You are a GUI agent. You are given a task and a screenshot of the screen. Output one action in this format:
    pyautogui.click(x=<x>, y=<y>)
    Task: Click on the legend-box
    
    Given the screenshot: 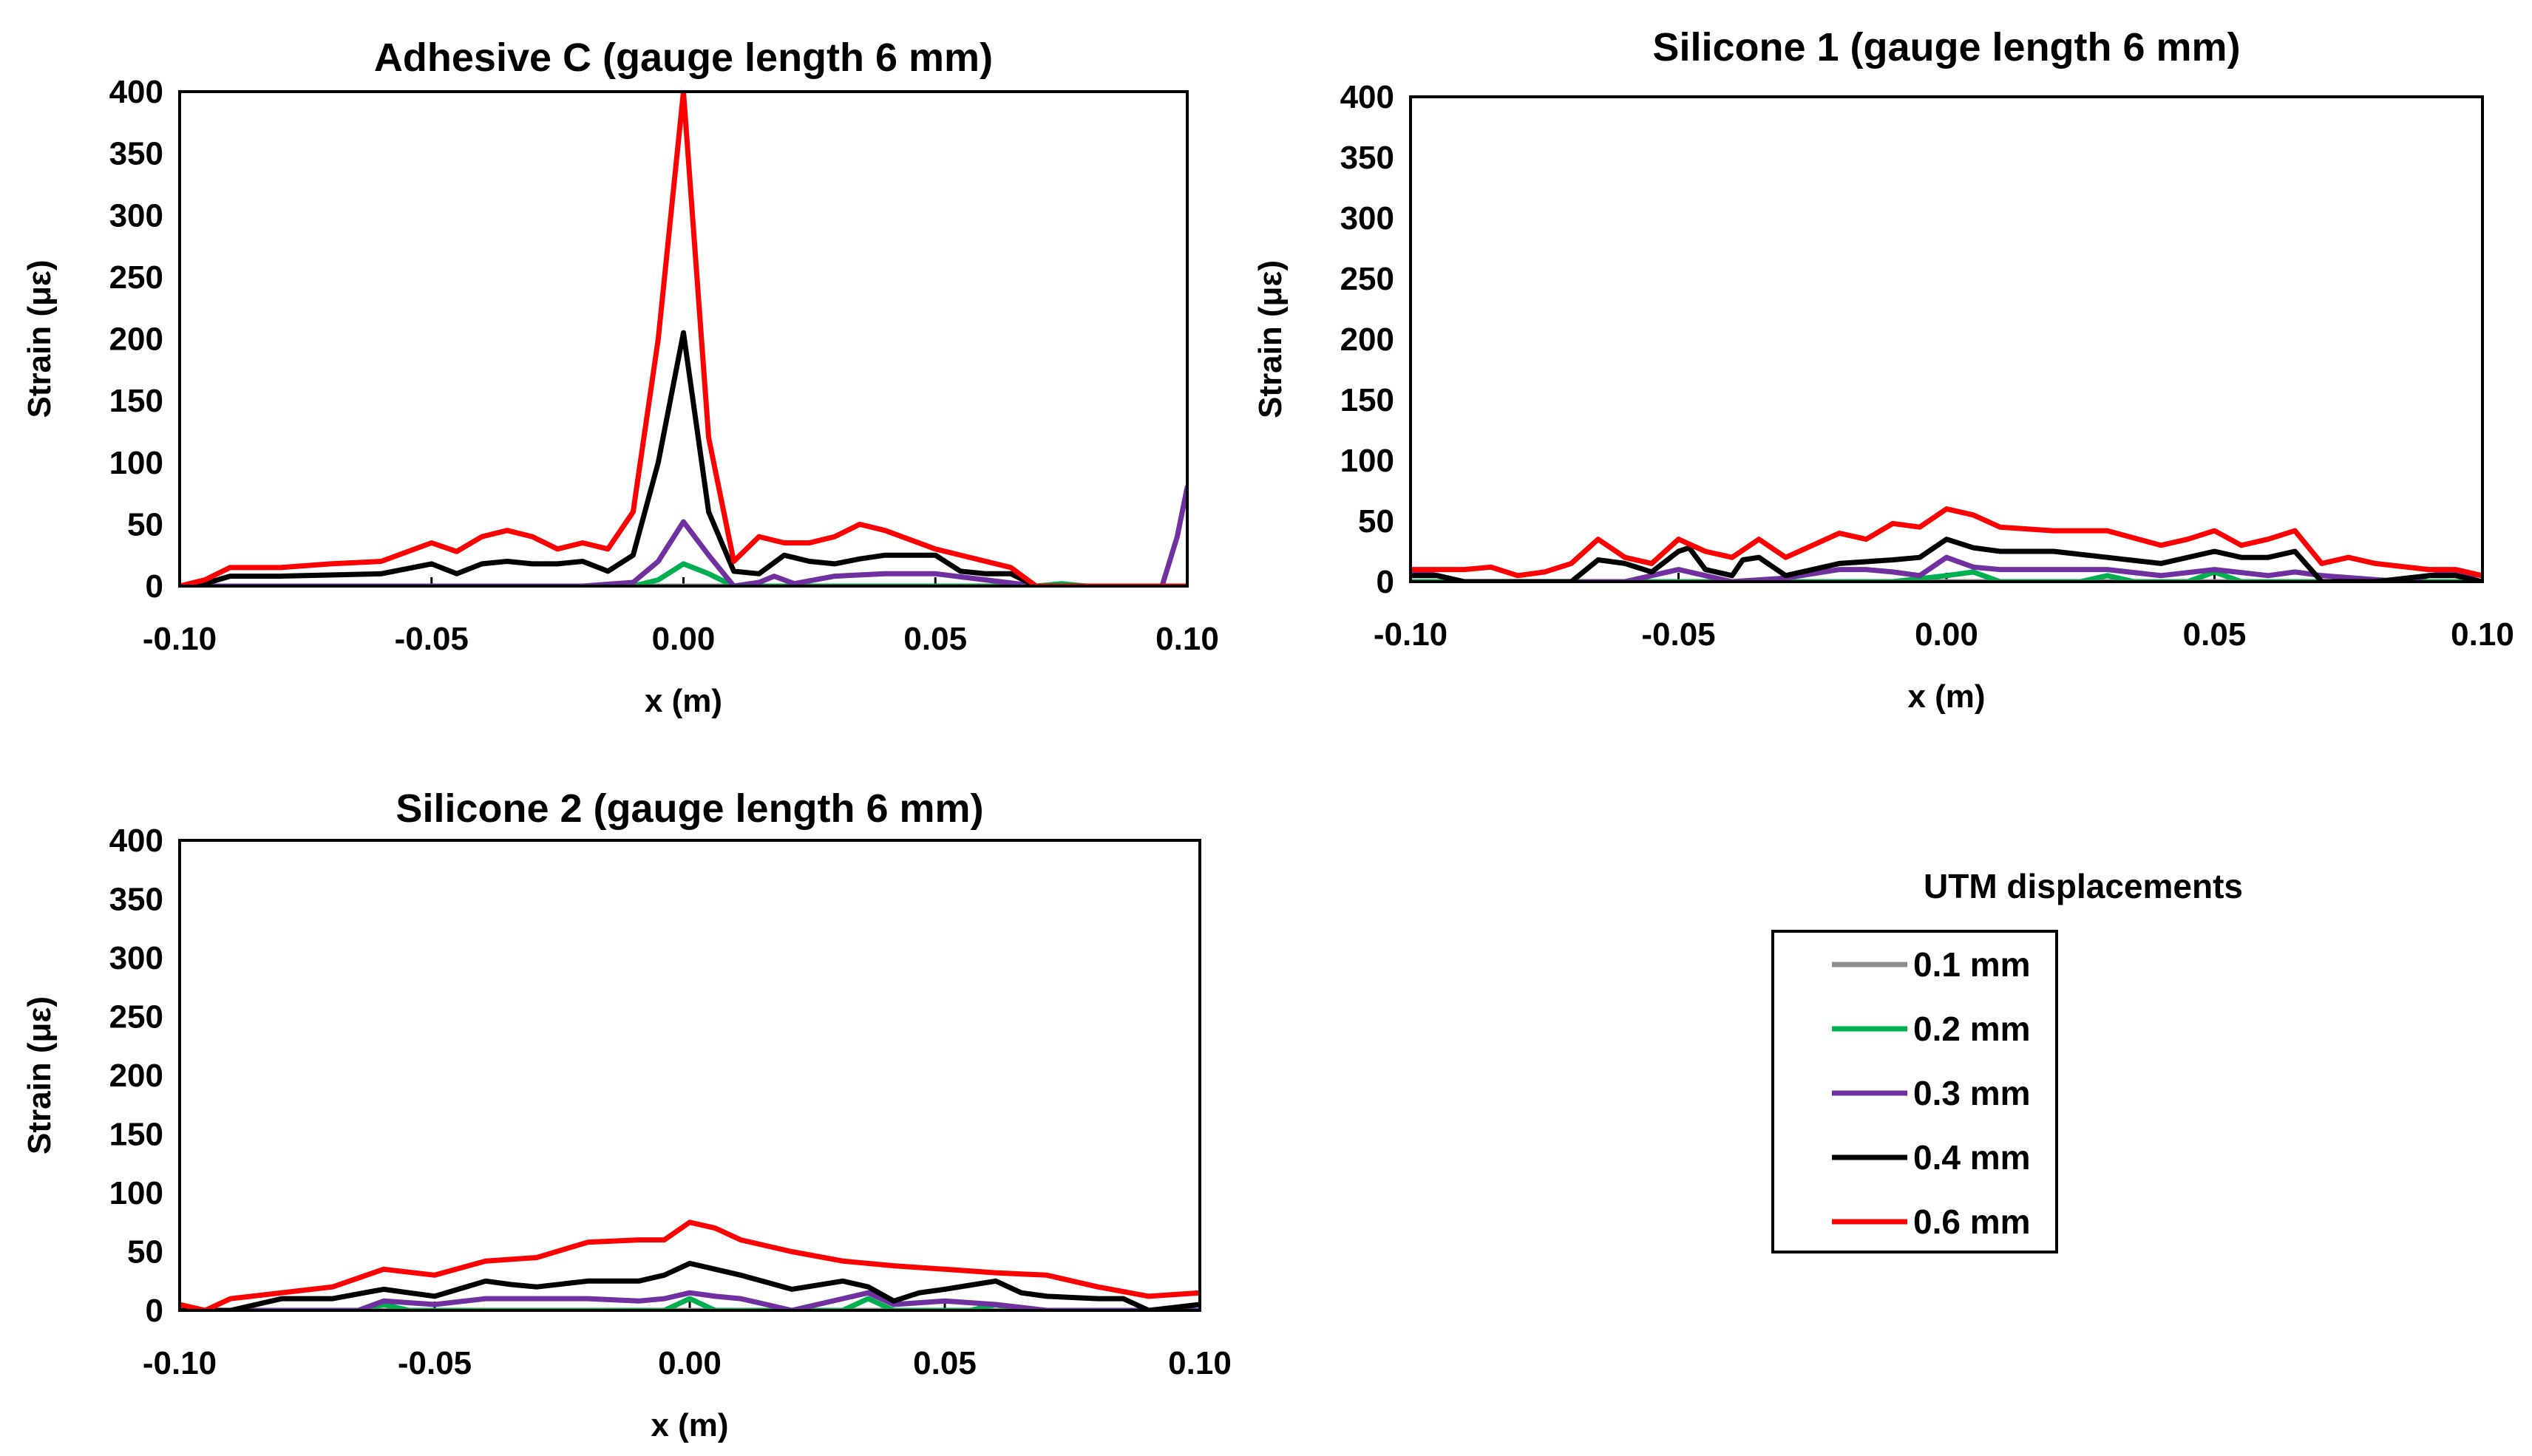 What is the action you would take?
    pyautogui.click(x=1914, y=1091)
    